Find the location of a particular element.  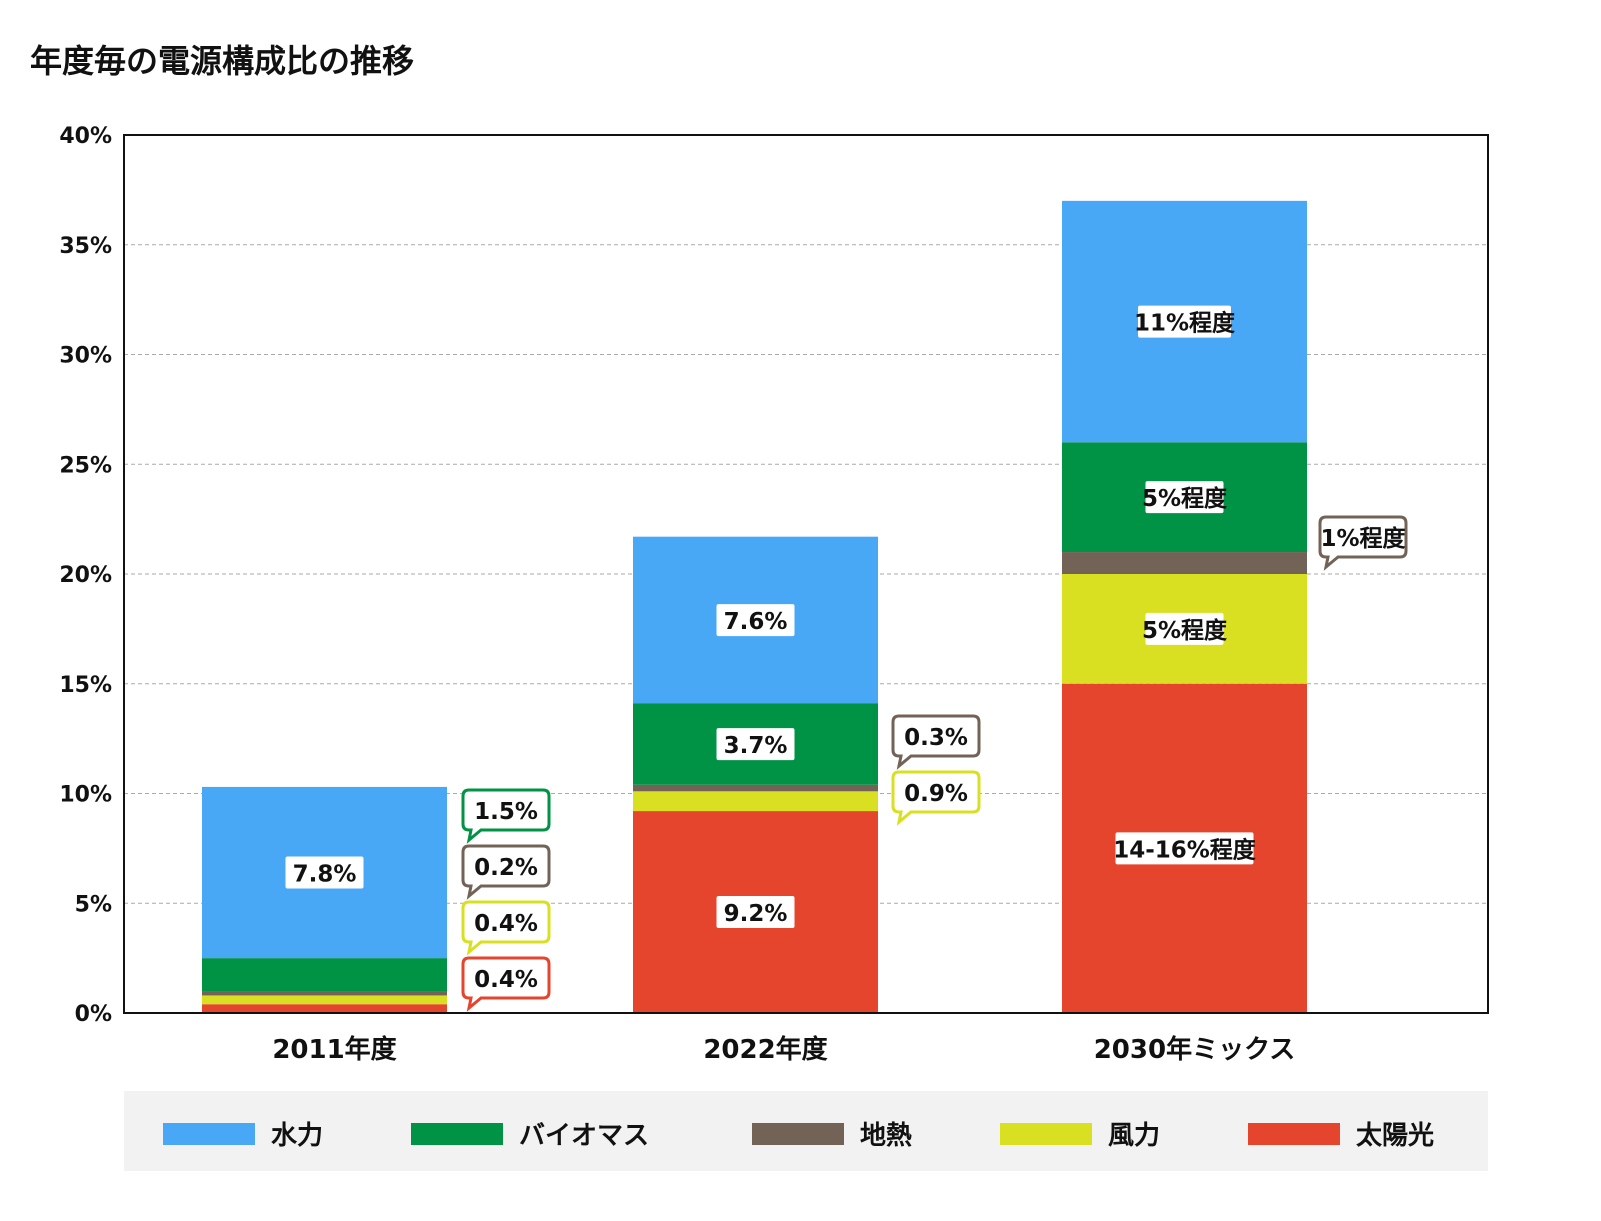

legend-label: 太陽光 is located at coordinates (1395, 1136).